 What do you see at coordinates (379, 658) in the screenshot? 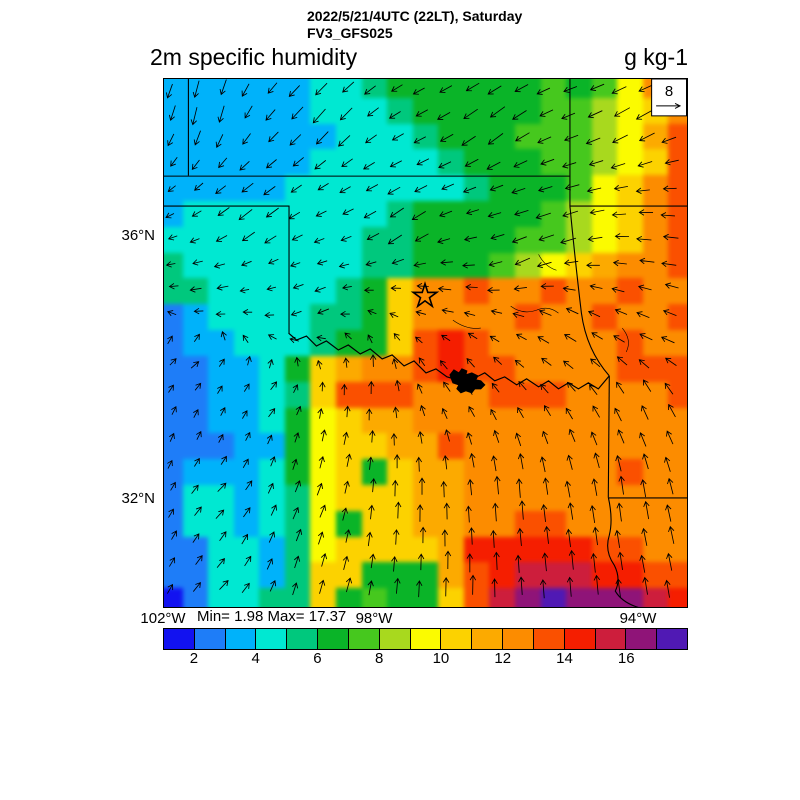
I see `colorbar-tick: 8` at bounding box center [379, 658].